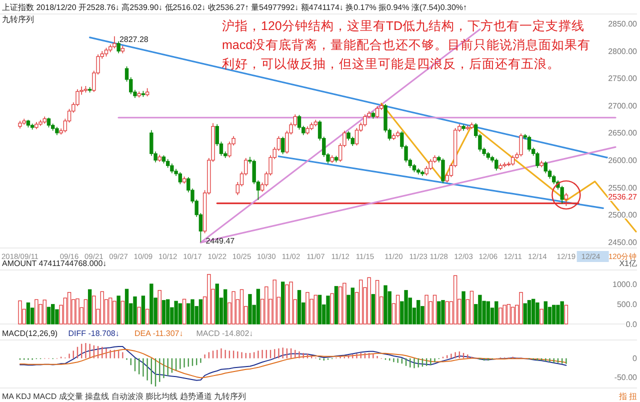 This screenshot has height=402, width=640. What do you see at coordinates (225, 333) in the screenshot?
I see `series-label: MACD -14.802↓` at bounding box center [225, 333].